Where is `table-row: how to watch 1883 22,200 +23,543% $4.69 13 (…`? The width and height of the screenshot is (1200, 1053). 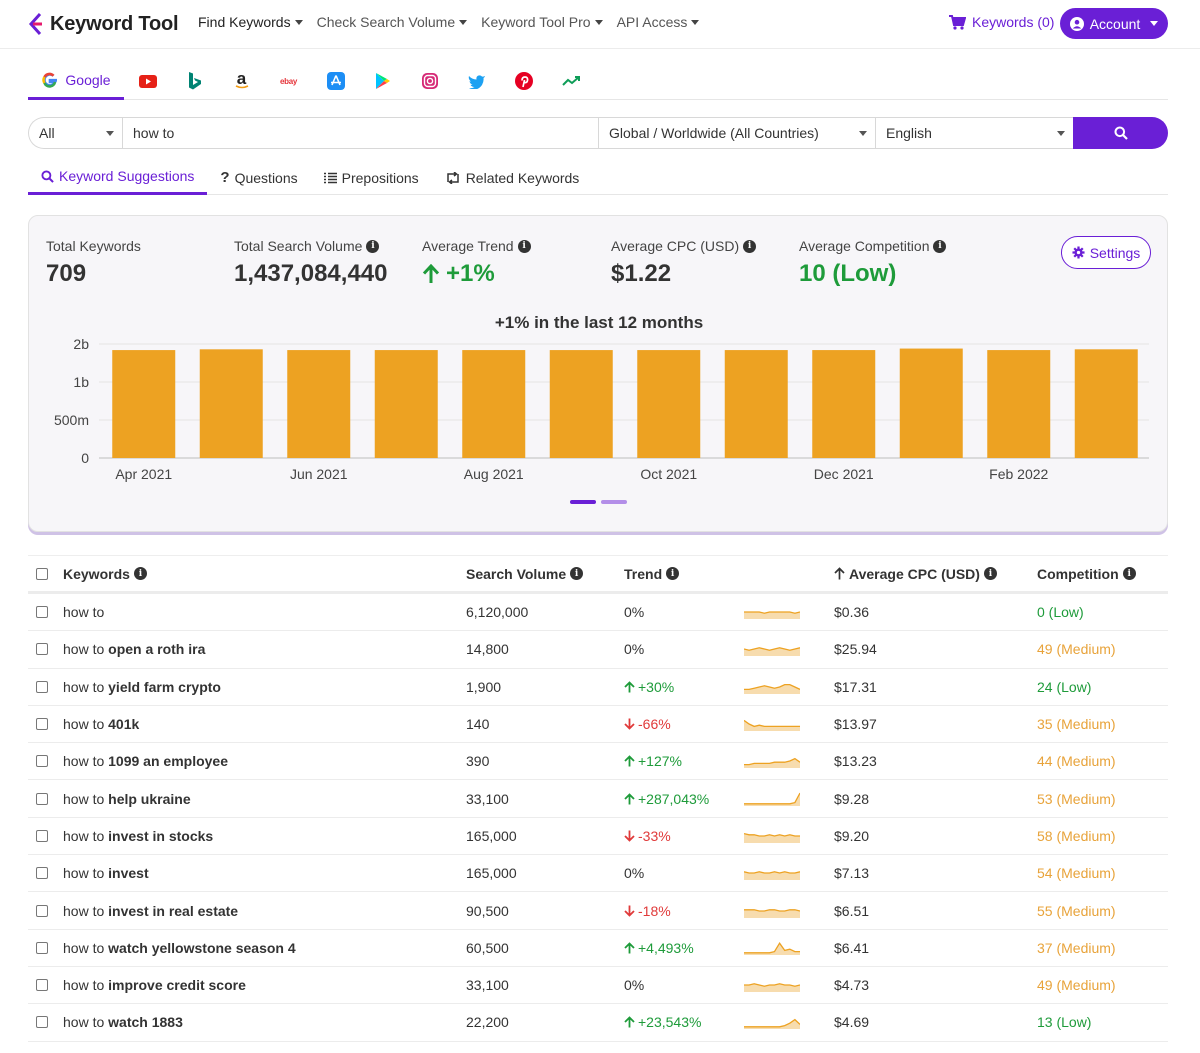 table-row: how to watch 1883 22,200 +23,543% $4.69 13 (… is located at coordinates (598, 1023).